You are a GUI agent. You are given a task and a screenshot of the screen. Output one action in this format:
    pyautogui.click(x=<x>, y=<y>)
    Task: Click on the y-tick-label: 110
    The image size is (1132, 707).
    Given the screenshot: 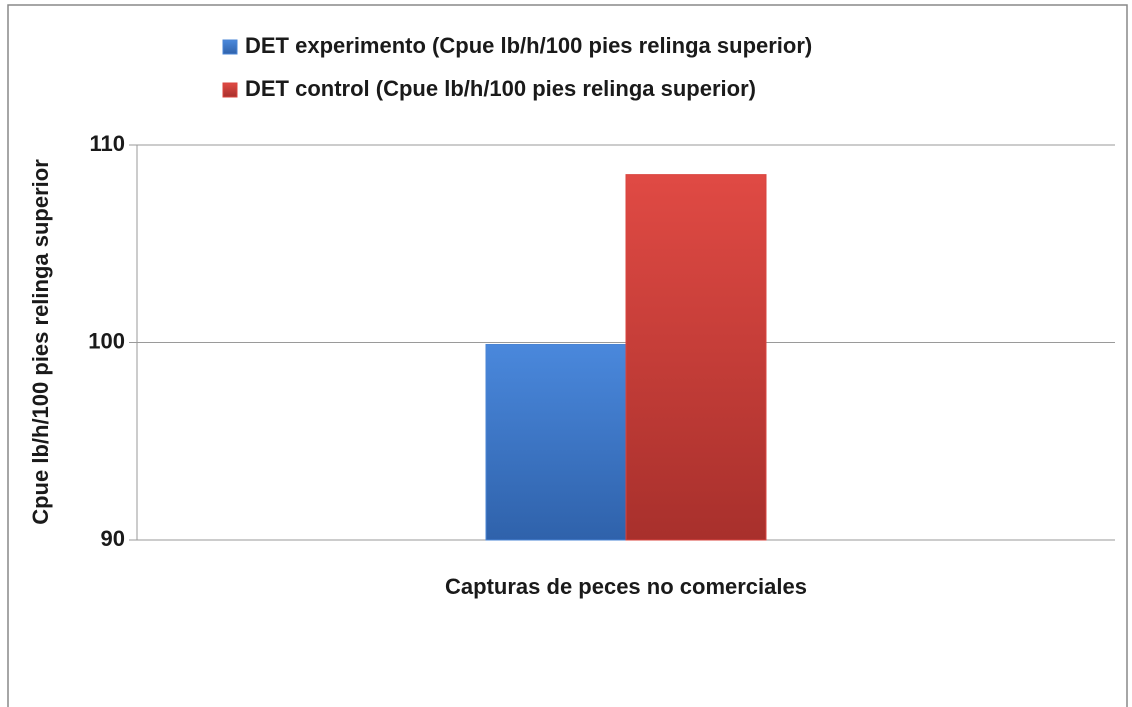 What is the action you would take?
    pyautogui.click(x=108, y=143)
    